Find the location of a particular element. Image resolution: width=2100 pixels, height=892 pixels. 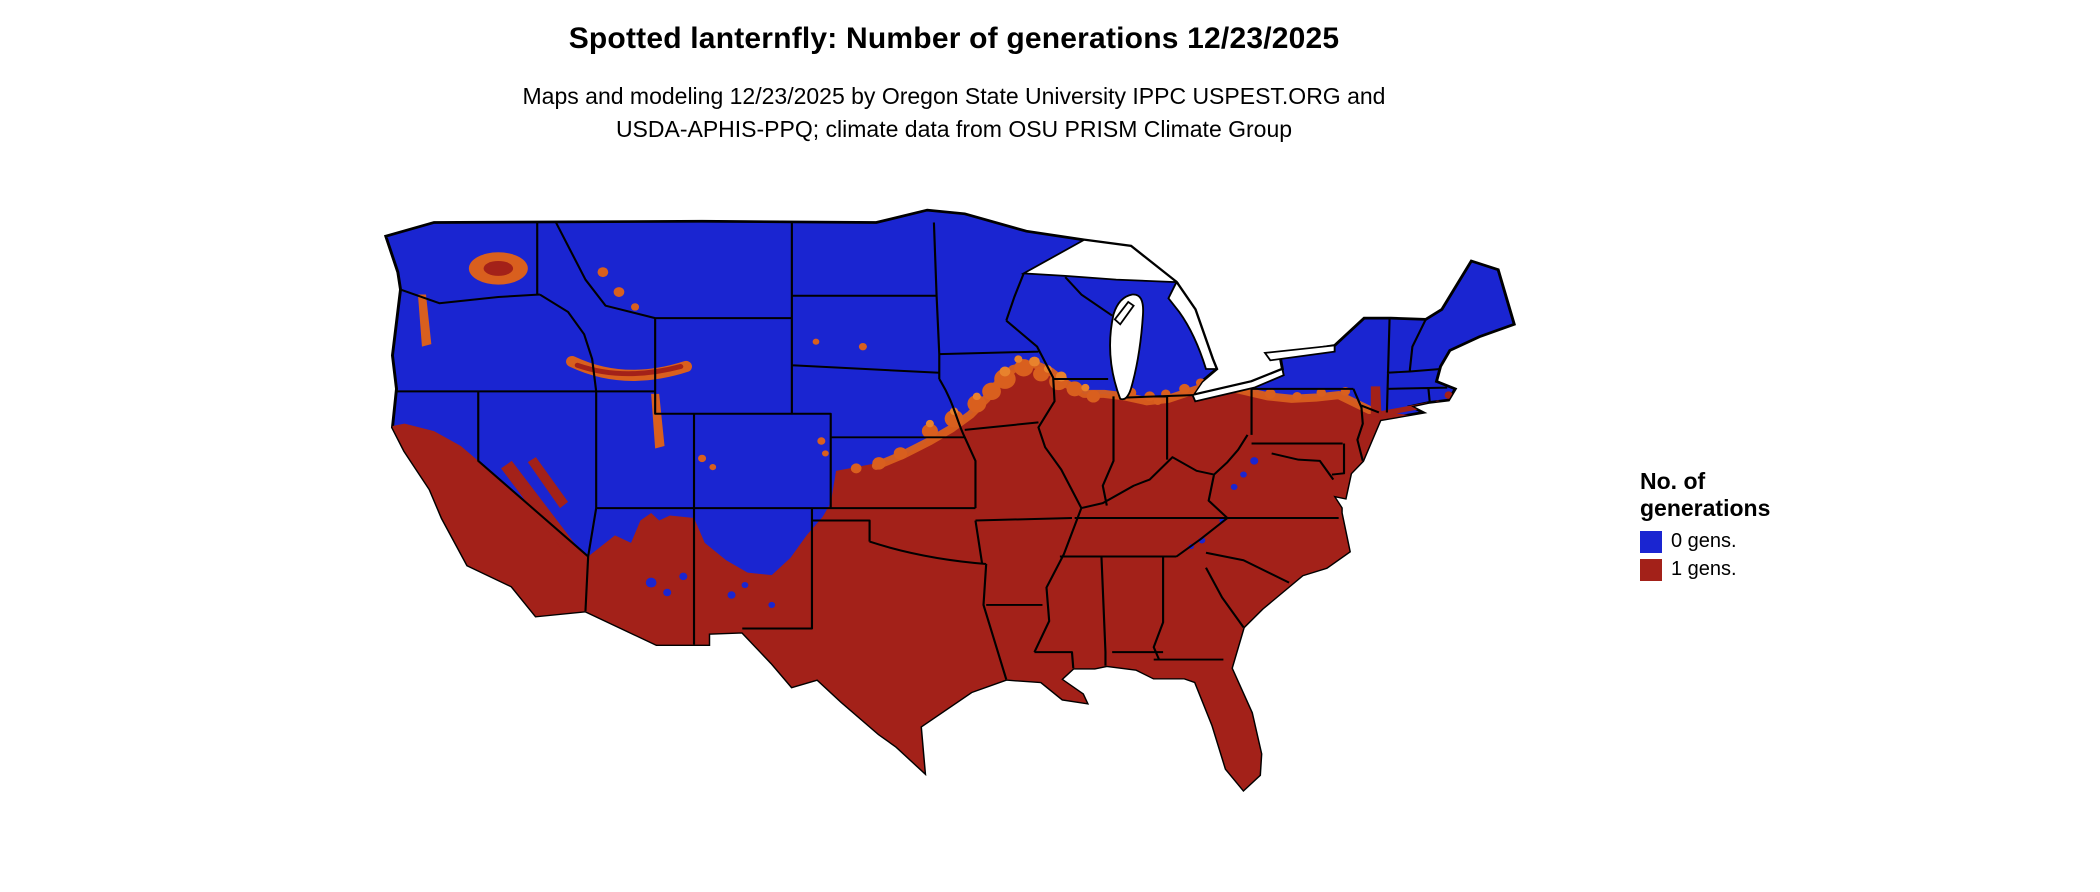

legend-title-line-2: generations is located at coordinates (1705, 508).